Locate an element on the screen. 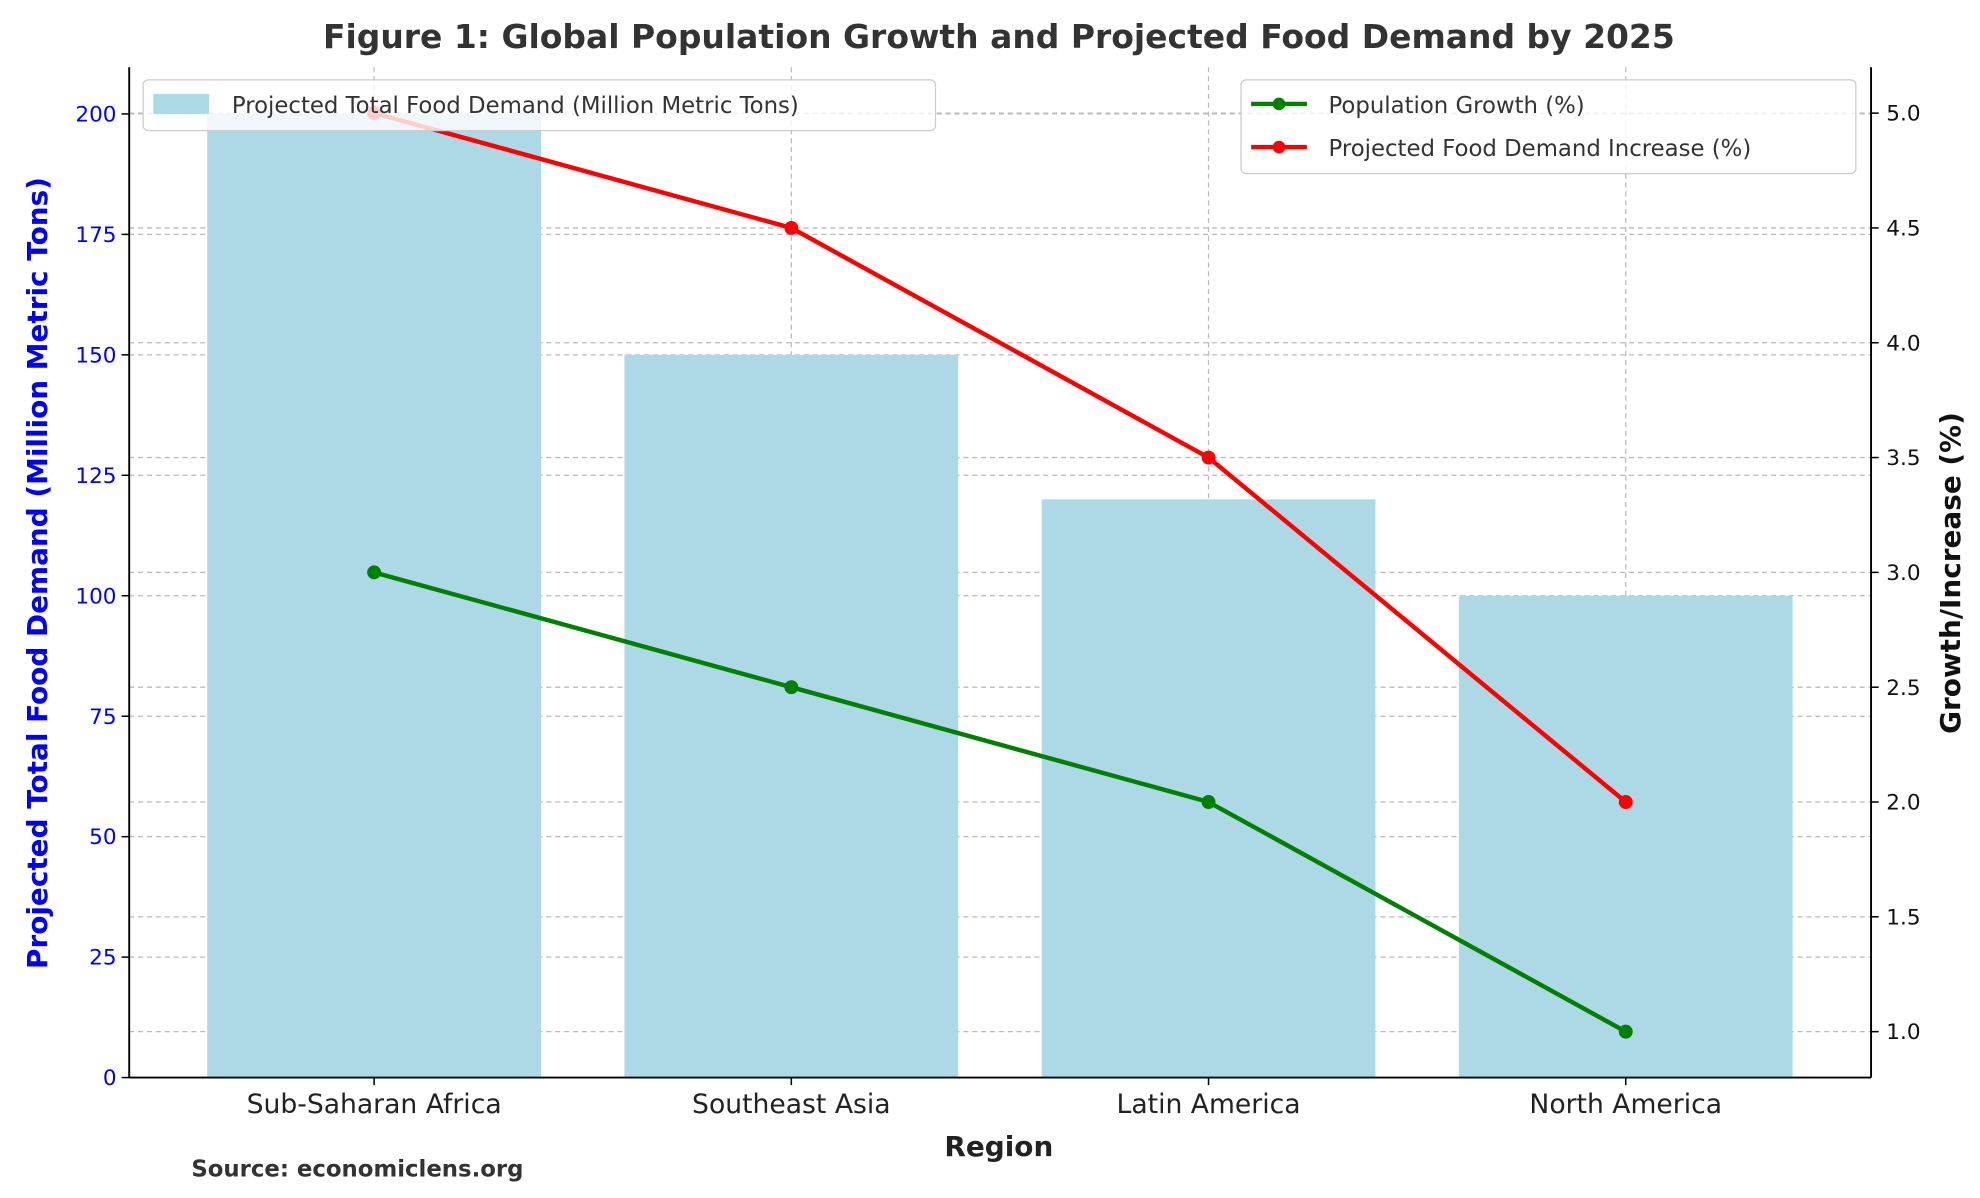 Image resolution: width=1980 pixels, height=1198 pixels. y-right-tick-label: 2.0 is located at coordinates (1903, 803).